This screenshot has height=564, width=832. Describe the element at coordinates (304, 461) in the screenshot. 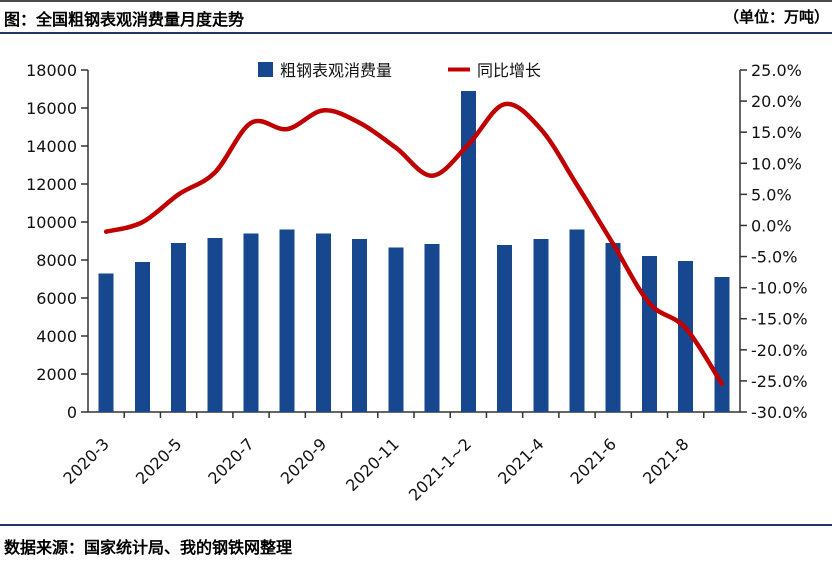

I see `x-axis-label: 2020-9` at that location.